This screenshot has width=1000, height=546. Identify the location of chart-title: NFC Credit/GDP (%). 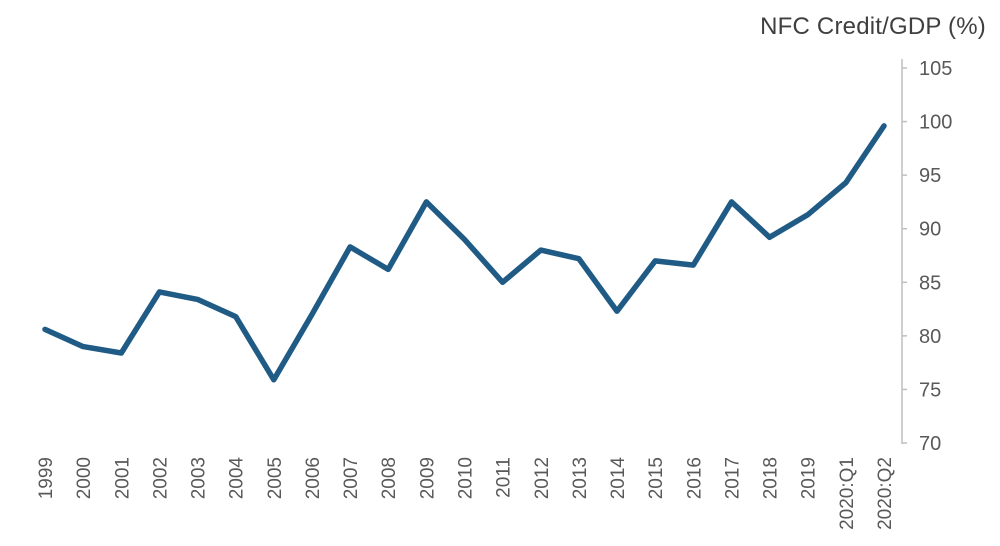
(873, 26).